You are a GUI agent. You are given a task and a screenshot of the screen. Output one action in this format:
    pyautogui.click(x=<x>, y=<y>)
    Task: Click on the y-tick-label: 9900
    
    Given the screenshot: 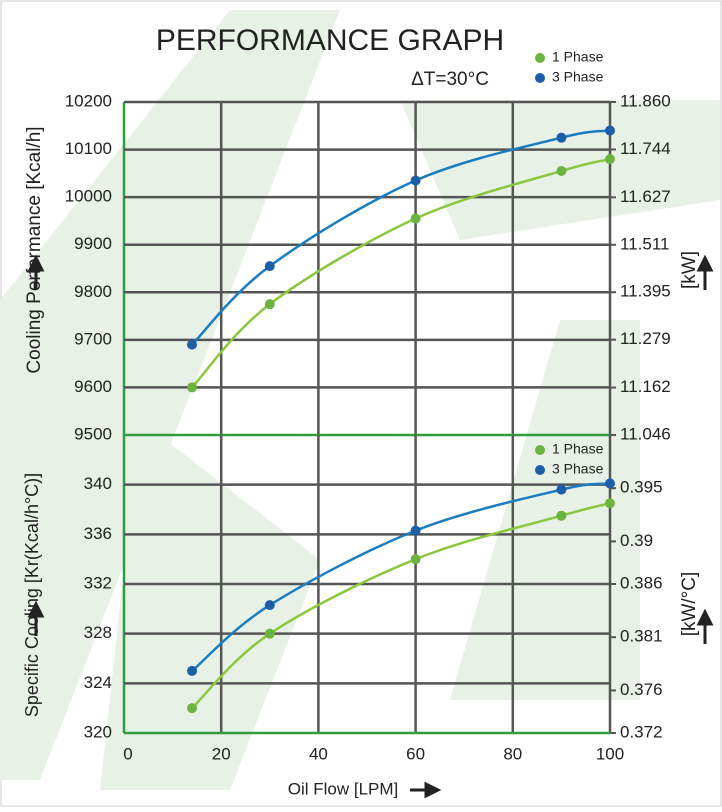 What is the action you would take?
    pyautogui.click(x=93, y=243)
    